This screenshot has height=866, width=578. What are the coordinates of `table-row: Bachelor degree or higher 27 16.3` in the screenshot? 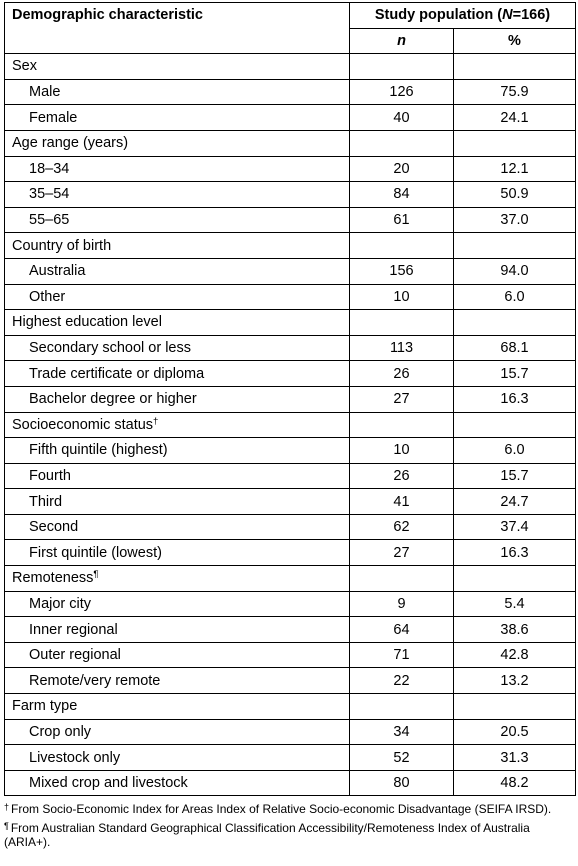 It's located at (290, 399).